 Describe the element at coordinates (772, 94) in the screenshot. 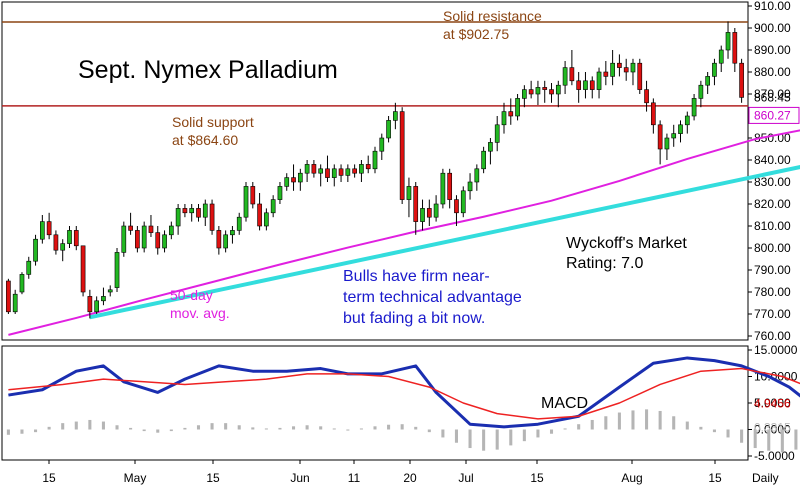

I see `price-axis-tick-label: 870.00` at that location.